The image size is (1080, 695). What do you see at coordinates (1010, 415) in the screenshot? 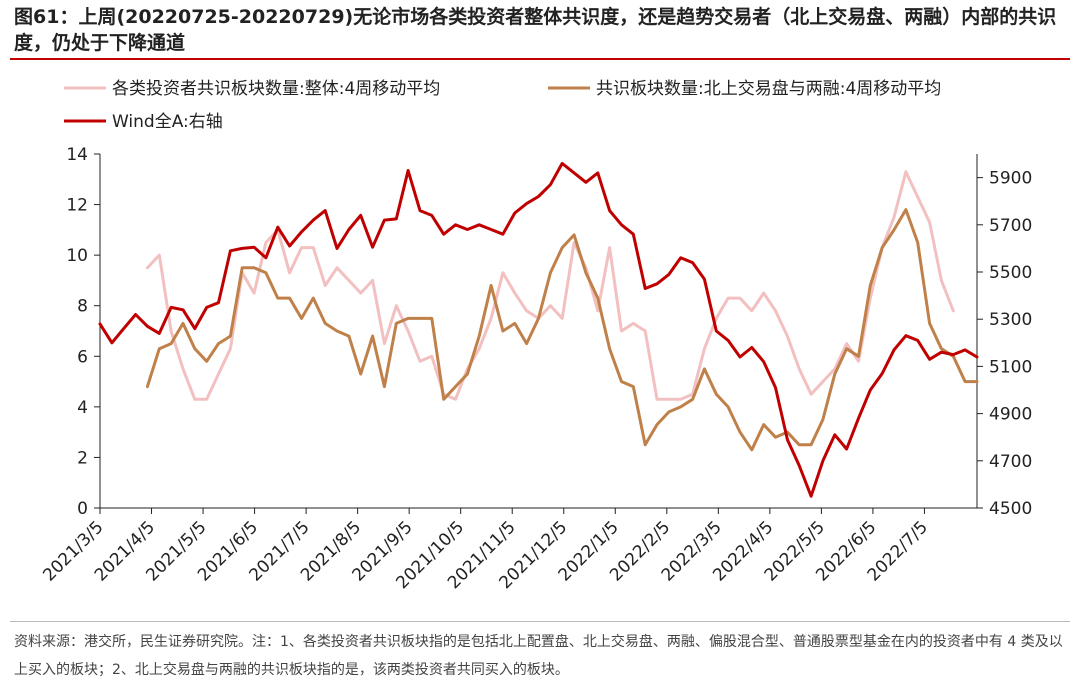
I see `y-right-tick-label: 4900` at bounding box center [1010, 415].